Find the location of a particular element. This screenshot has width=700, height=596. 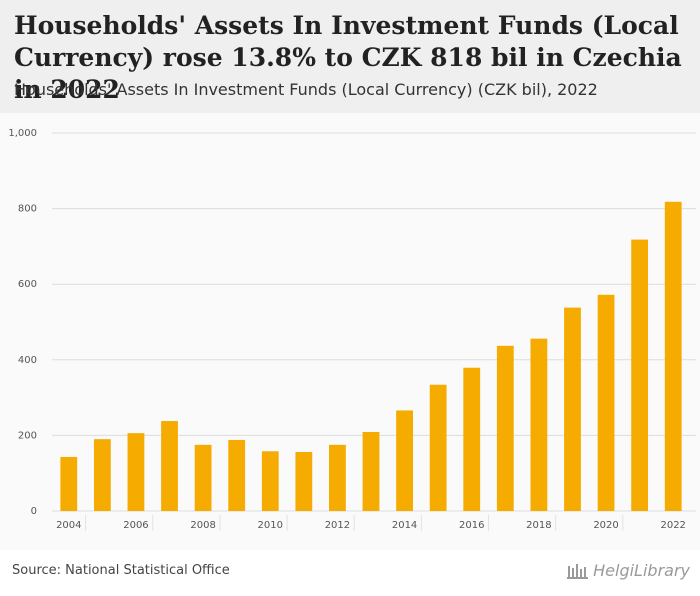

source-note: Source: National Statistical Office is located at coordinates (121, 570).